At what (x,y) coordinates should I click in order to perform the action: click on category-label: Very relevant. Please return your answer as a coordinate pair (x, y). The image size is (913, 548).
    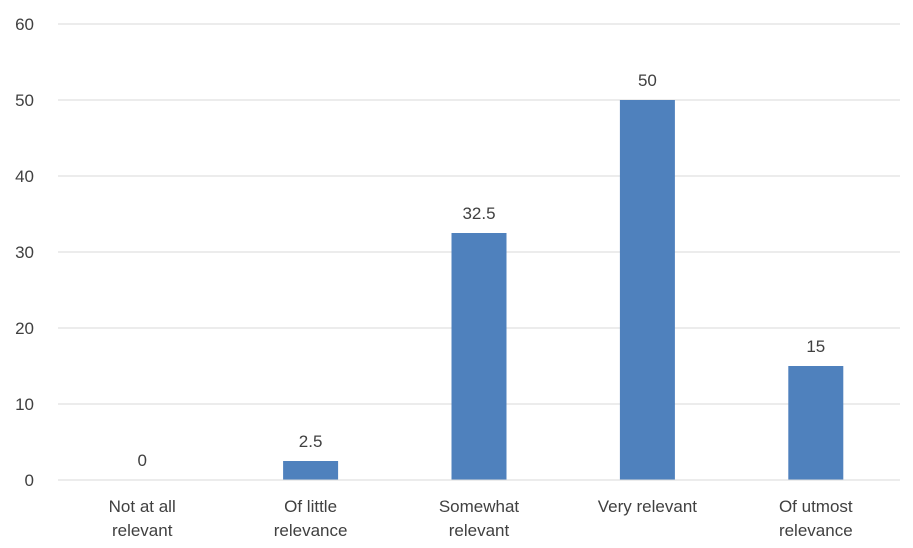
    Looking at the image, I should click on (647, 506).